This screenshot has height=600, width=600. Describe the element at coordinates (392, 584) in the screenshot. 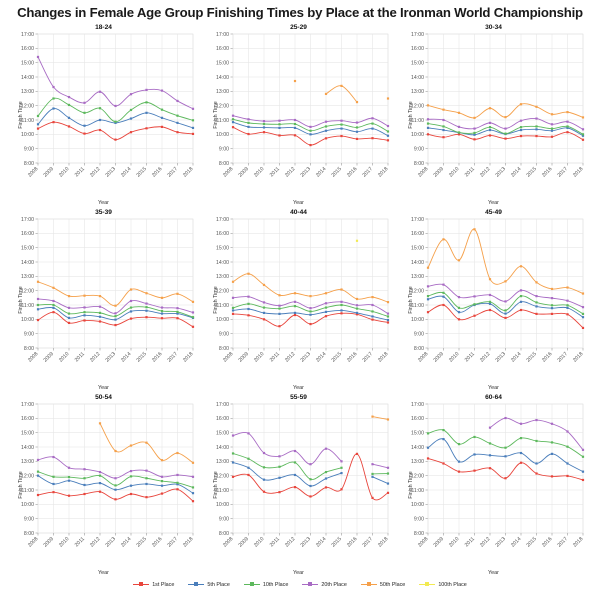

I see `legend-label: 50th Place` at that location.